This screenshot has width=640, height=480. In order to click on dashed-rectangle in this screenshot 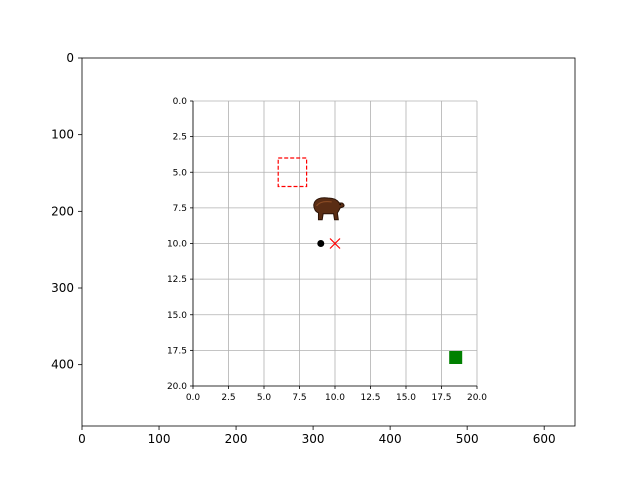, I will do `click(292, 172)`.